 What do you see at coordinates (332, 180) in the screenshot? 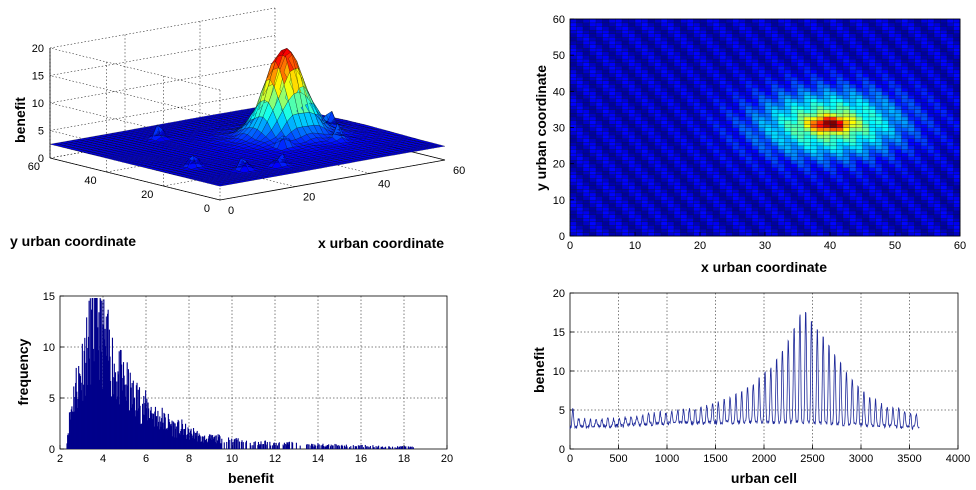
I see `surface-x-axis` at bounding box center [332, 180].